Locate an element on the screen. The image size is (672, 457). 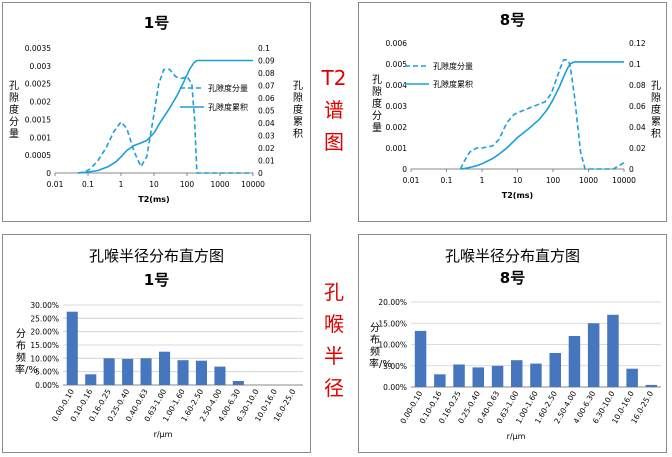
y-tick-label: 0.003 is located at coordinates (41, 66).